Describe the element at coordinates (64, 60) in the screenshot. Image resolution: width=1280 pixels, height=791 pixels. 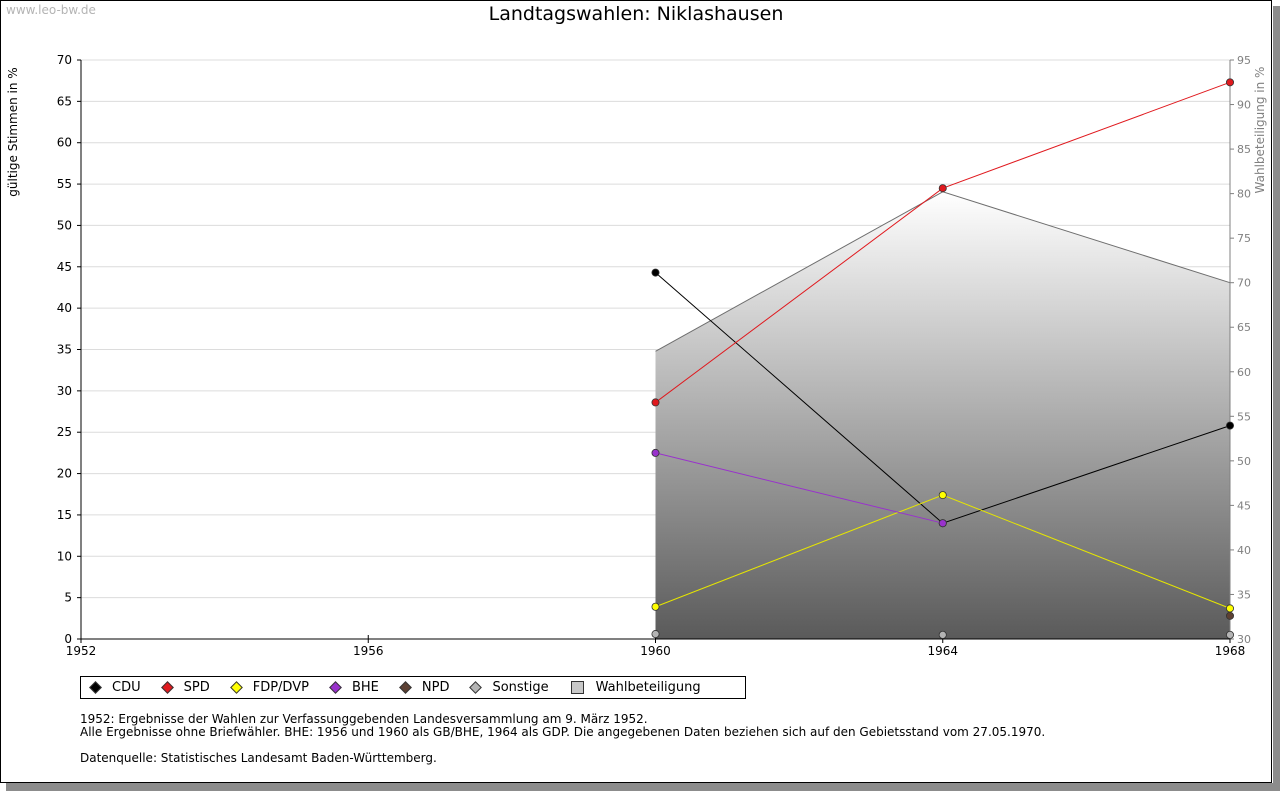
I see `y-tick-label: 70` at that location.